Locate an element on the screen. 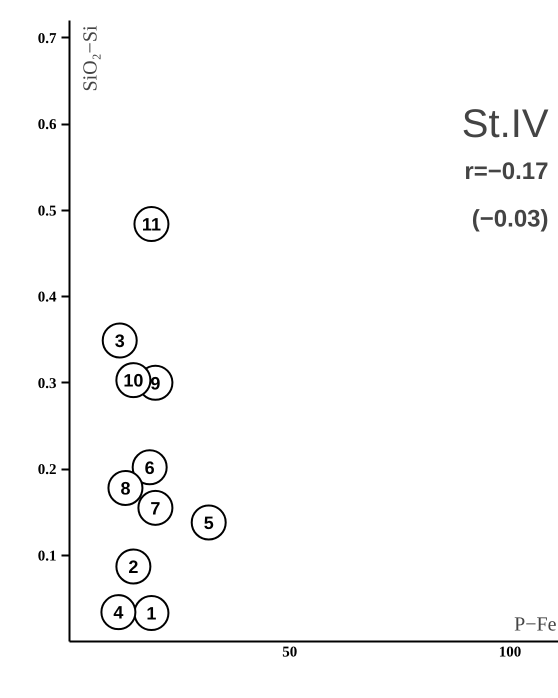 The image size is (558, 698). y-tick-label: 0.3 is located at coordinates (47, 384).